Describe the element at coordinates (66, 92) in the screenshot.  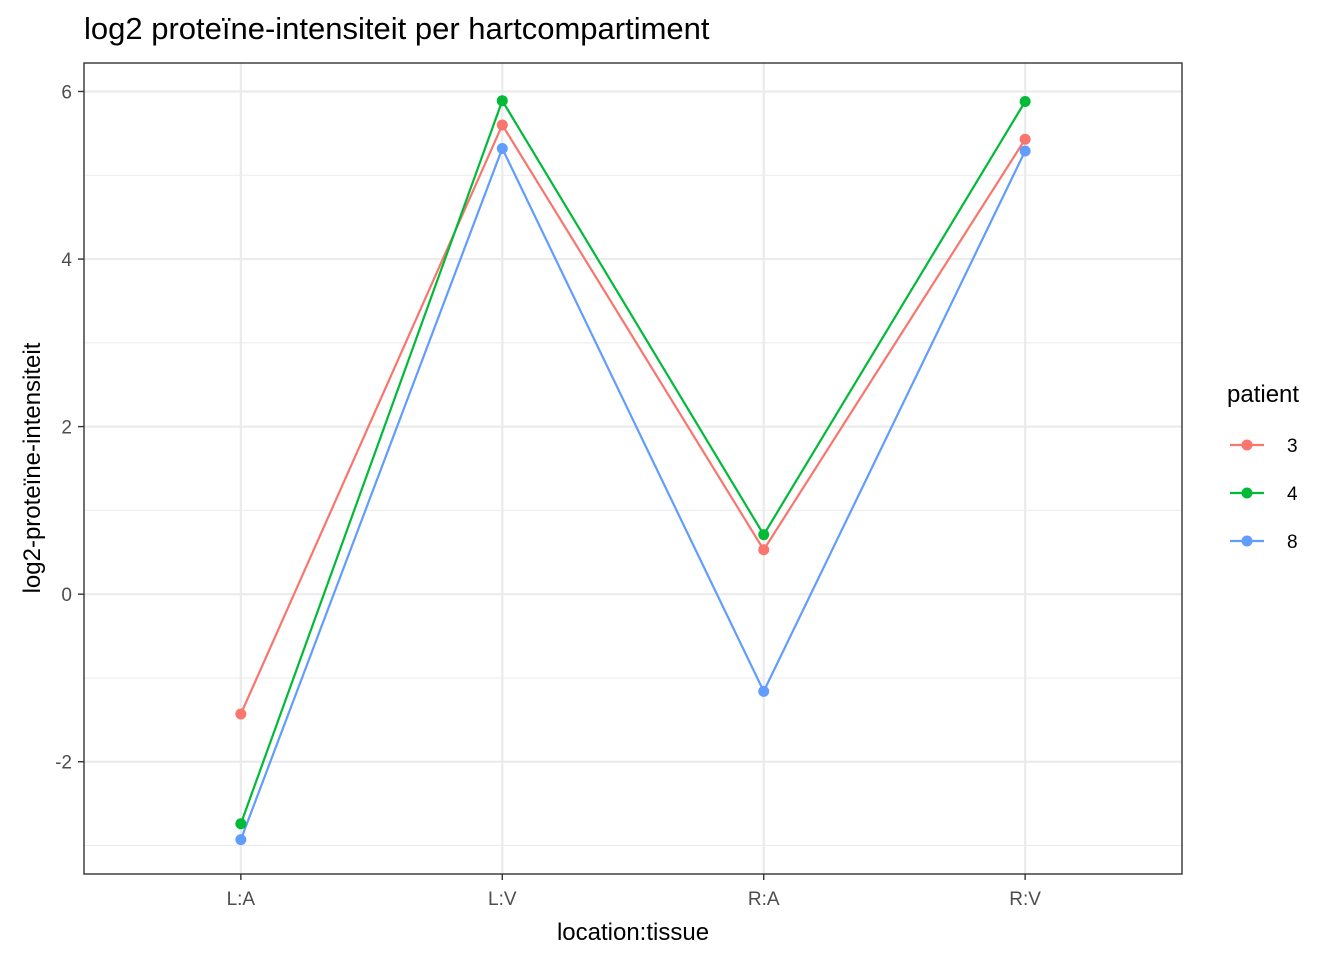
I see `y-tick-label: 6` at that location.